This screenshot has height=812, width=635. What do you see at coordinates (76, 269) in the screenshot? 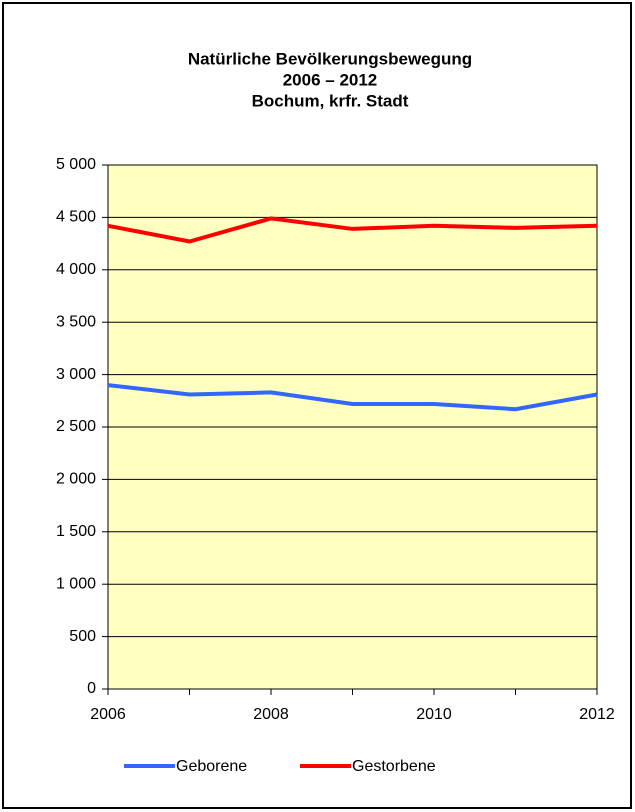
I see `y-tick-label: 4 000` at bounding box center [76, 269].